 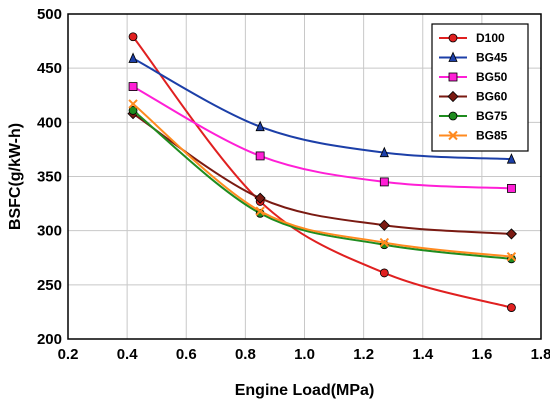 What do you see at coordinates (492, 58) in the screenshot?
I see `legend-label: BG45` at bounding box center [492, 58].